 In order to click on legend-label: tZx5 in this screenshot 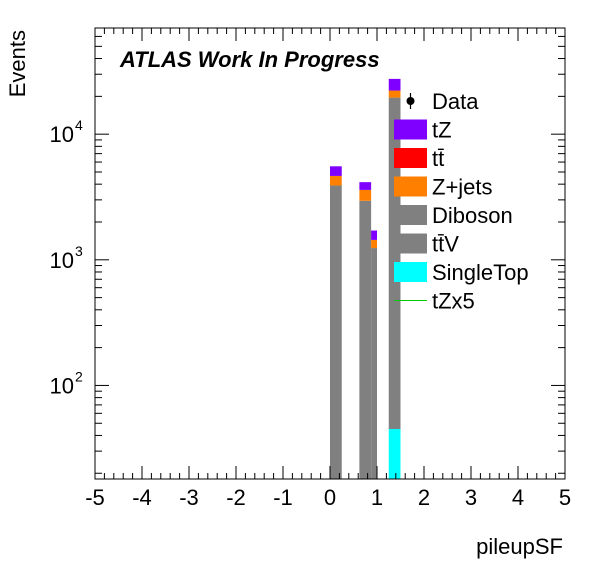, I will do `click(453, 301)`.